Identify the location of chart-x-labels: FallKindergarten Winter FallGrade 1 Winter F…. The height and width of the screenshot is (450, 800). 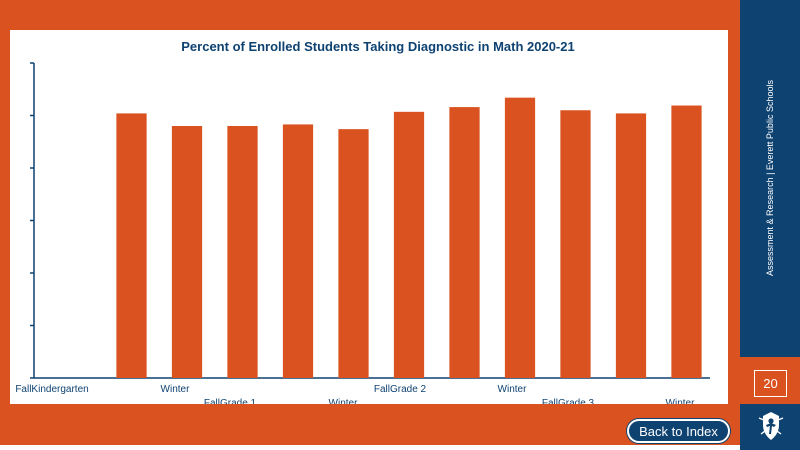
(355, 394).